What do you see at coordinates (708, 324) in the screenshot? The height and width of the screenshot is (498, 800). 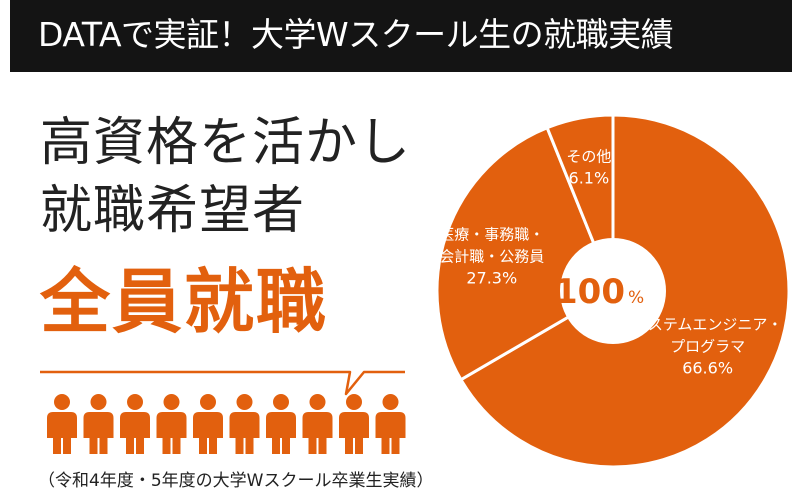 I see `pie-category-label: システムエンジニア・` at bounding box center [708, 324].